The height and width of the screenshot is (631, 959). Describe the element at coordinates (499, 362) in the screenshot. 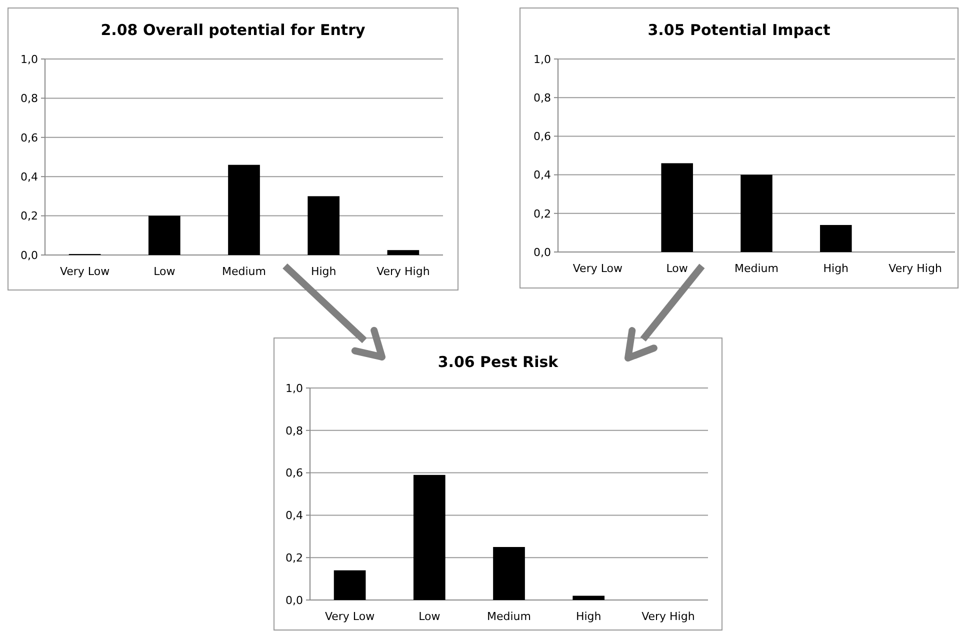

I see `chart-title: 3.06 Pest Risk` at that location.